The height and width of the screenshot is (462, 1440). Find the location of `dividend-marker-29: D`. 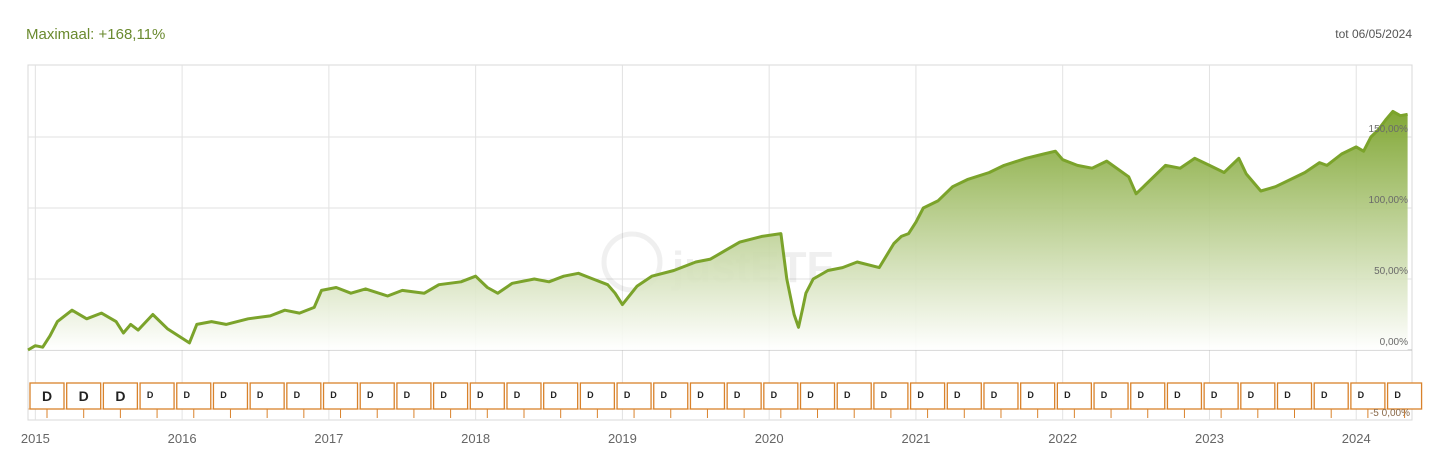

dividend-marker-29: D is located at coordinates (1111, 400).